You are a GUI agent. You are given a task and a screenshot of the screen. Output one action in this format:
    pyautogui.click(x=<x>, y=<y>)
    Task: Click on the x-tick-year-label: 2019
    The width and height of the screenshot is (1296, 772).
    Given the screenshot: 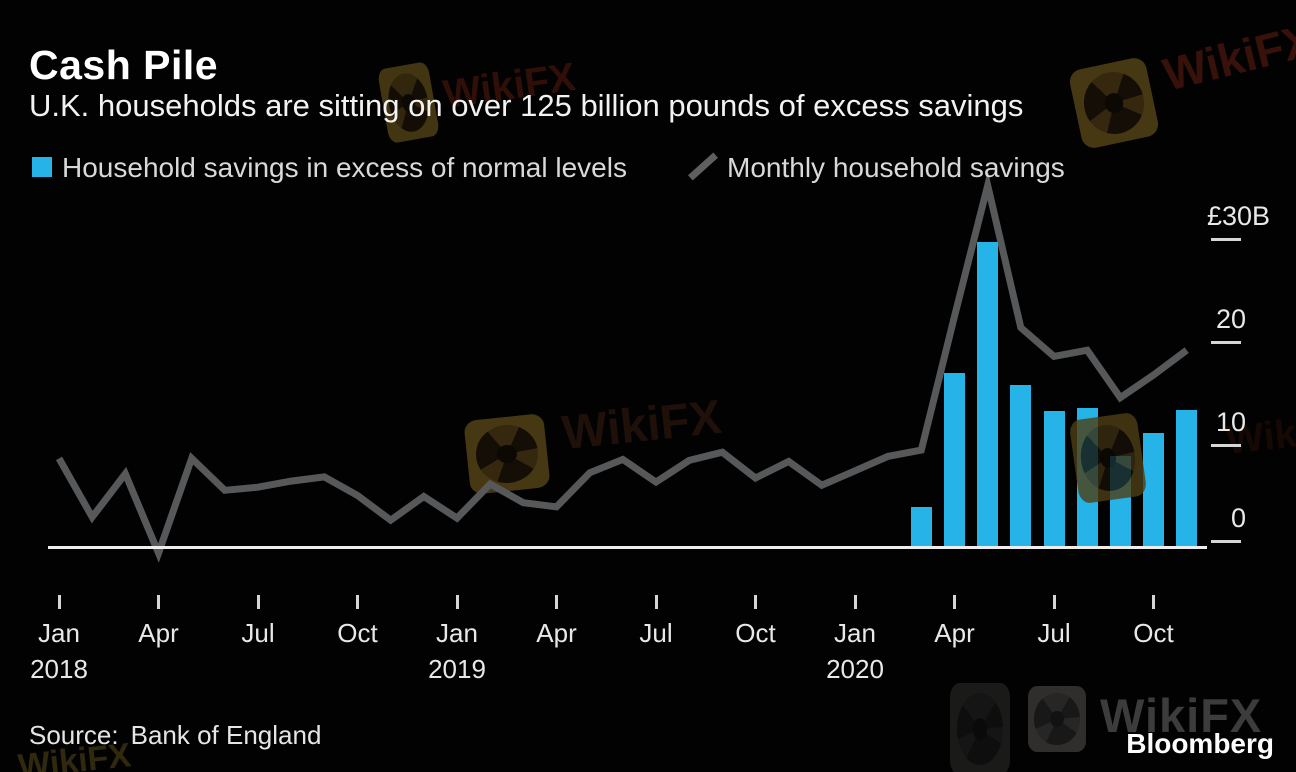 What is the action you would take?
    pyautogui.click(x=457, y=669)
    